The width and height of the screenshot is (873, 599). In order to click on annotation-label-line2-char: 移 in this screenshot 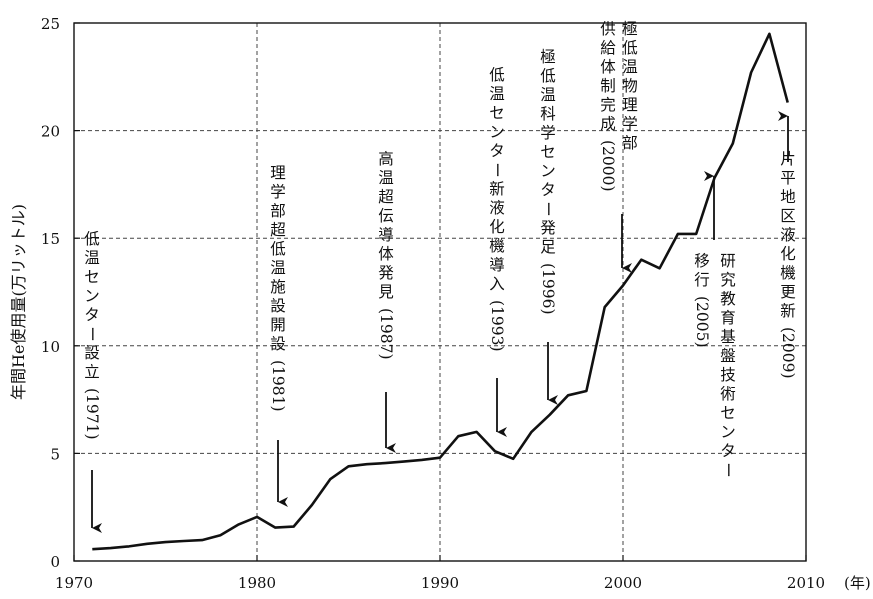, I will do `click(702, 261)`.